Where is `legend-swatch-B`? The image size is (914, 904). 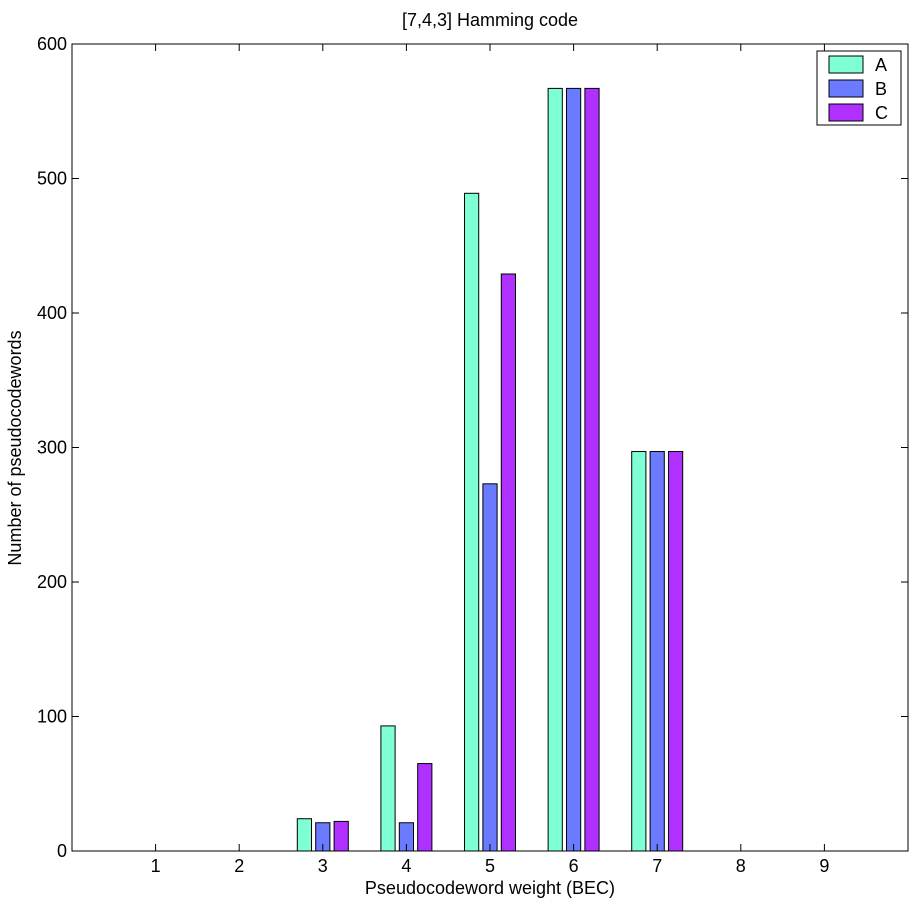 legend-swatch-B is located at coordinates (846, 88).